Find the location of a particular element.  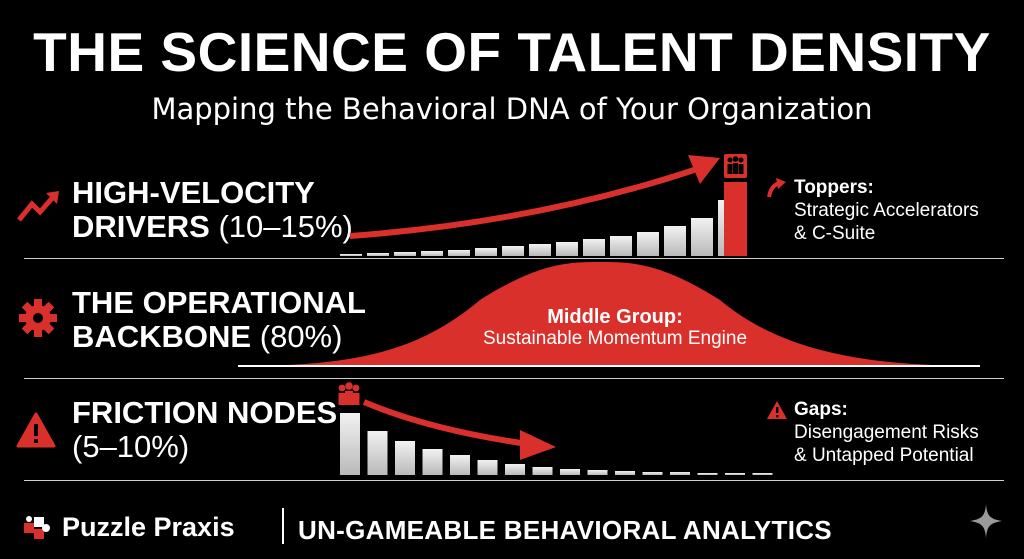

rising-arrow-head is located at coordinates (704, 169).